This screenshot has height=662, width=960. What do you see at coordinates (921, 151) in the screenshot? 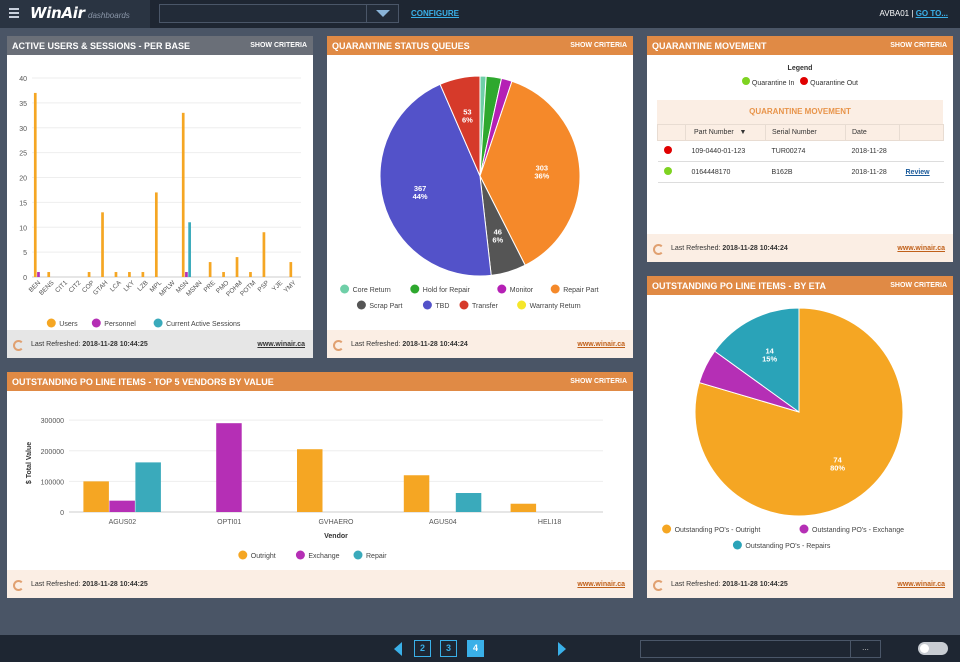
I see `action-cell` at bounding box center [921, 151].